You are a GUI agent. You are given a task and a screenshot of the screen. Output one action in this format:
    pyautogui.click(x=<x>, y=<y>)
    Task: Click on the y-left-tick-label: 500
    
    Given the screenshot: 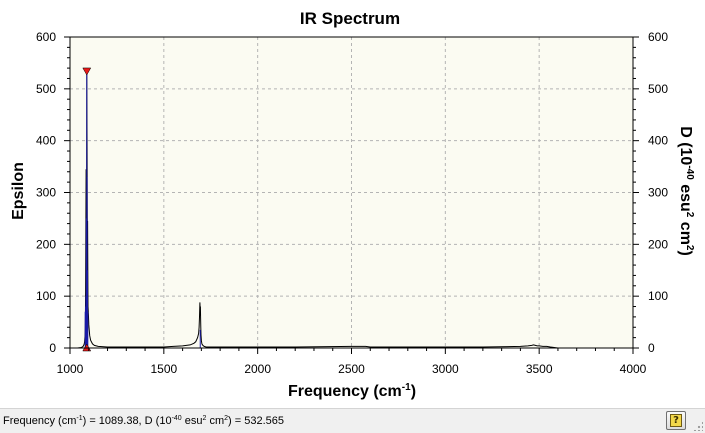 What is the action you would take?
    pyautogui.click(x=46, y=89)
    